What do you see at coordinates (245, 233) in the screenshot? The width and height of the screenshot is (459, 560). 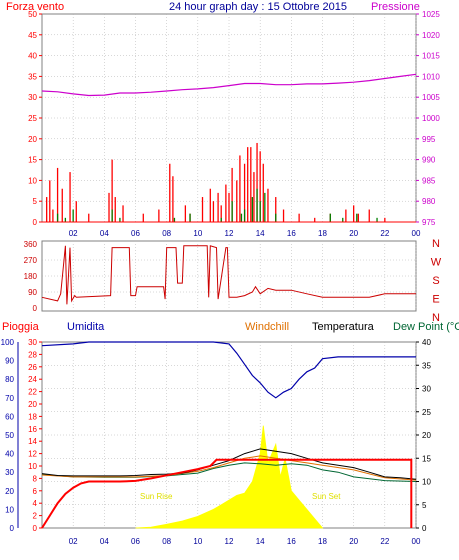 I see `wind-pressure-x-axis: 02 04 06 08 10 12 14 16 18 20 22 00` at bounding box center [245, 233].